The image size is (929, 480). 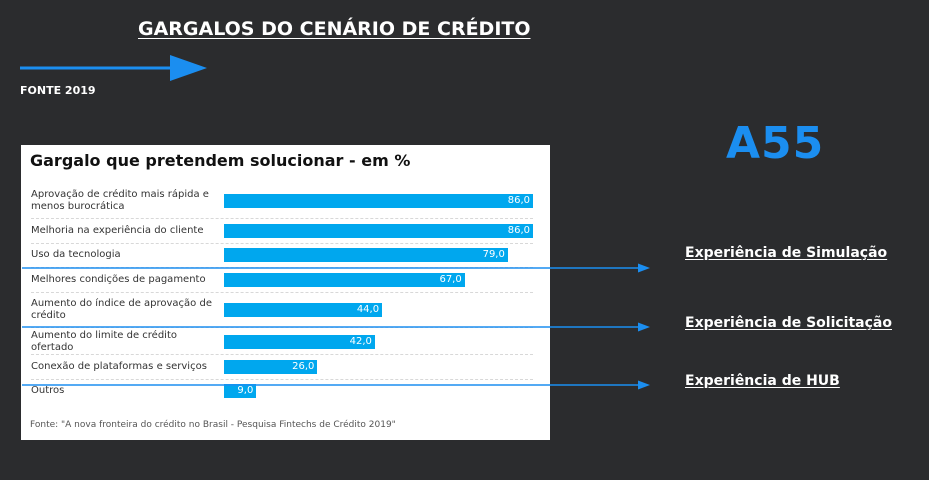 I want to click on pointer-arrow-simulacao, so click(x=336, y=268).